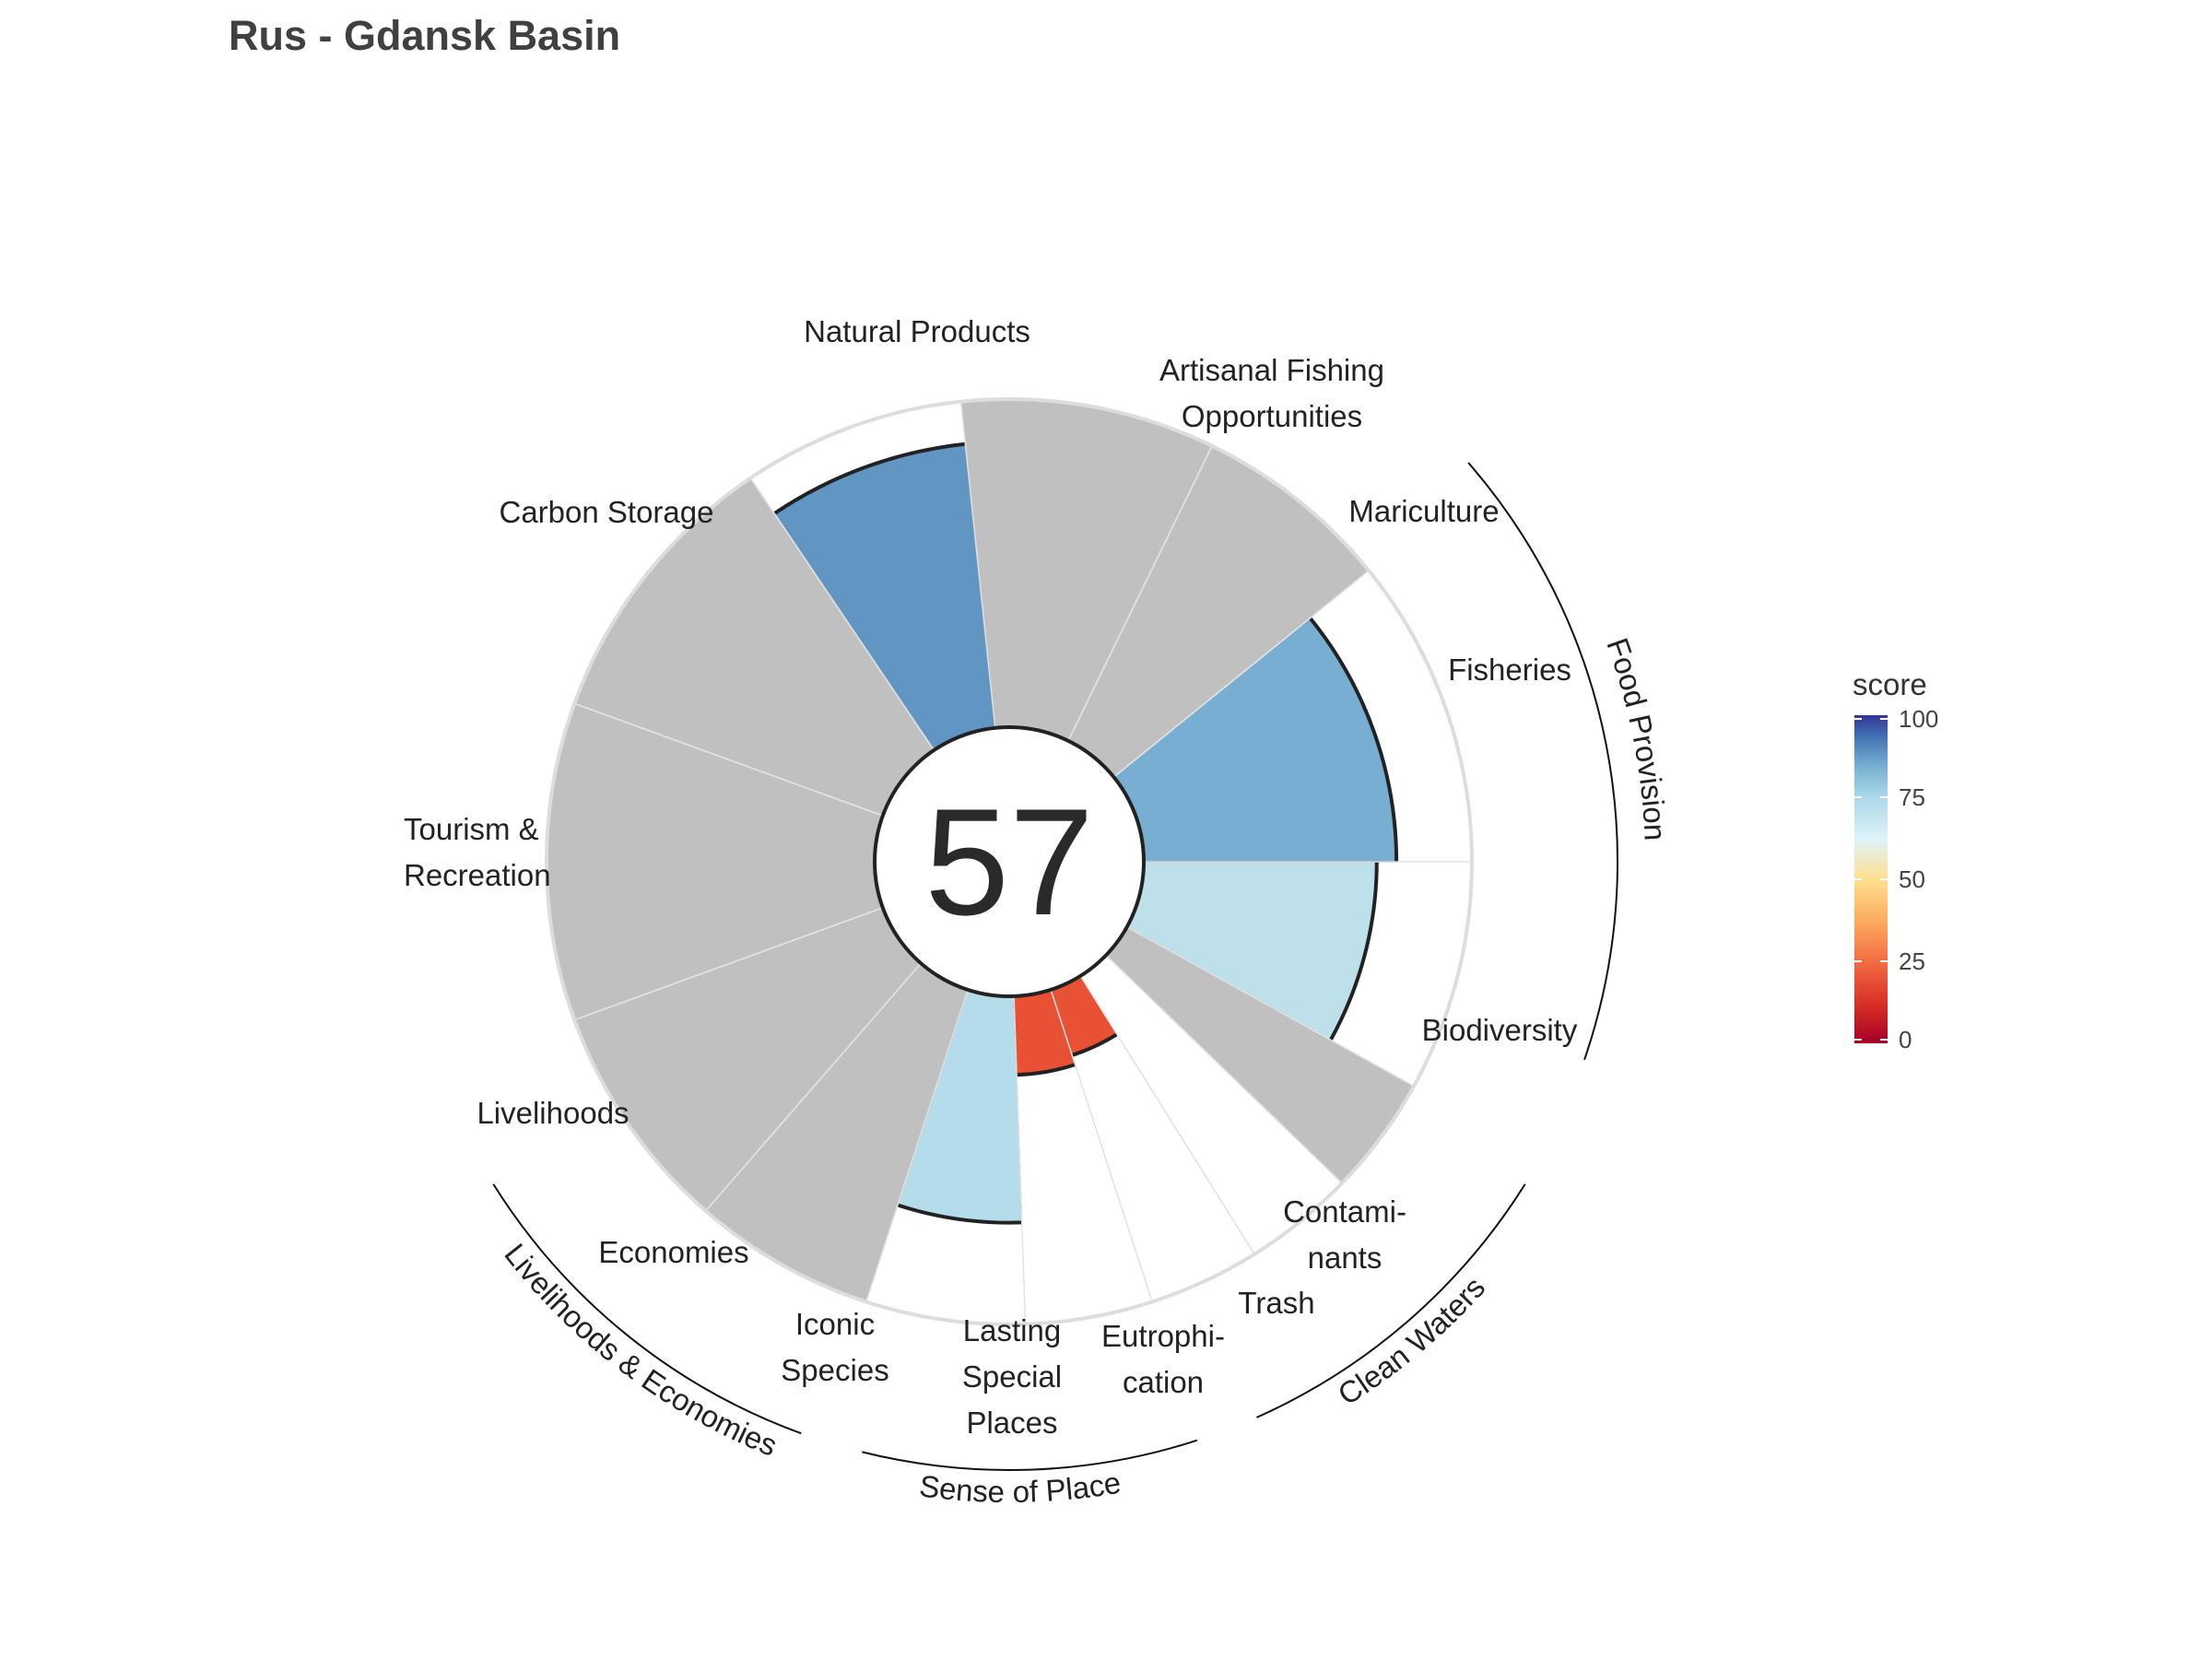 The image size is (2212, 1659). What do you see at coordinates (1912, 797) in the screenshot?
I see `legend-tick-label: 75` at bounding box center [1912, 797].